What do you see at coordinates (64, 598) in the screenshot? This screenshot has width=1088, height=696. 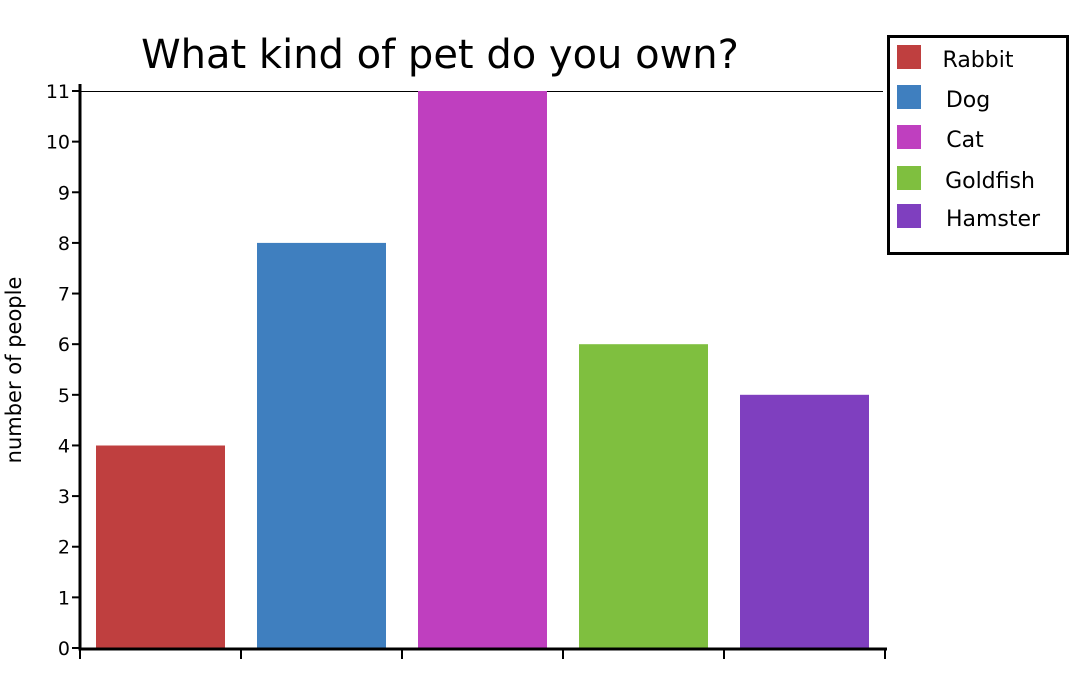 I see `y-tick-label: 1` at bounding box center [64, 598].